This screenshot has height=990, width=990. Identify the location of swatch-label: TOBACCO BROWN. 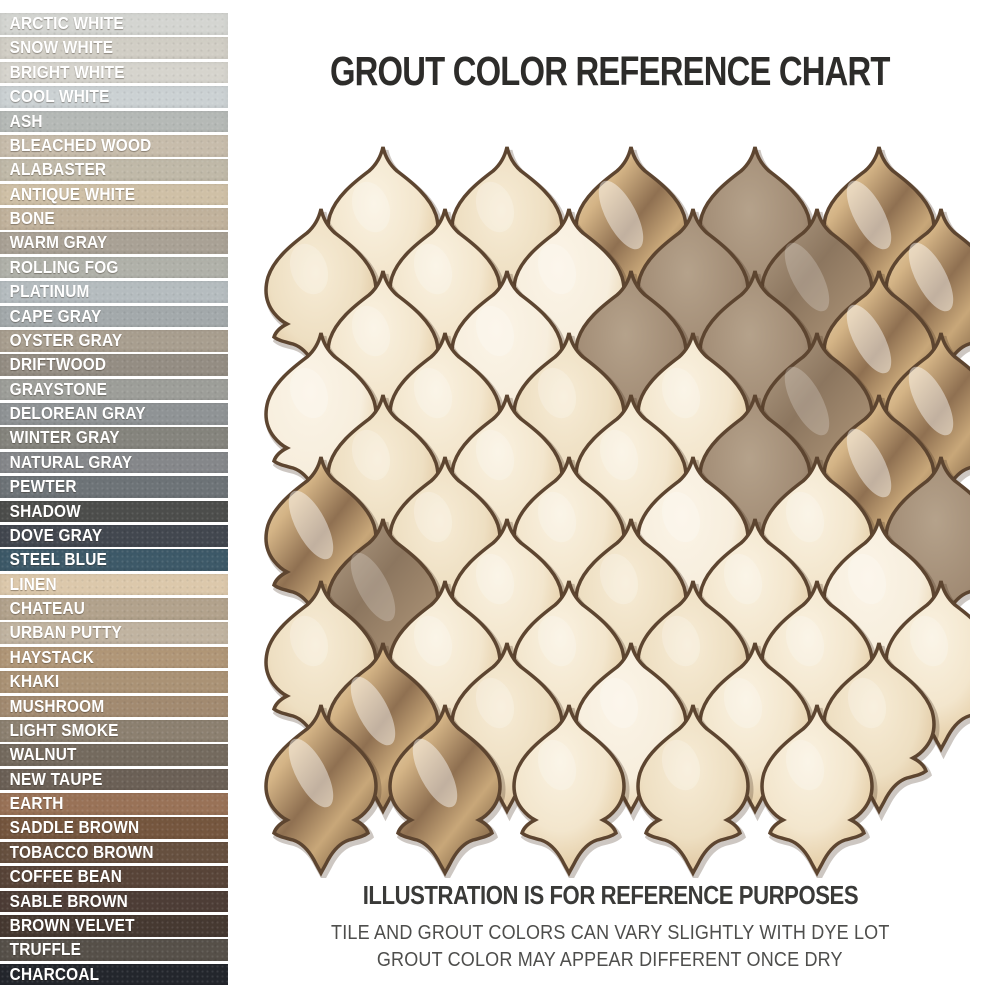
(81, 851).